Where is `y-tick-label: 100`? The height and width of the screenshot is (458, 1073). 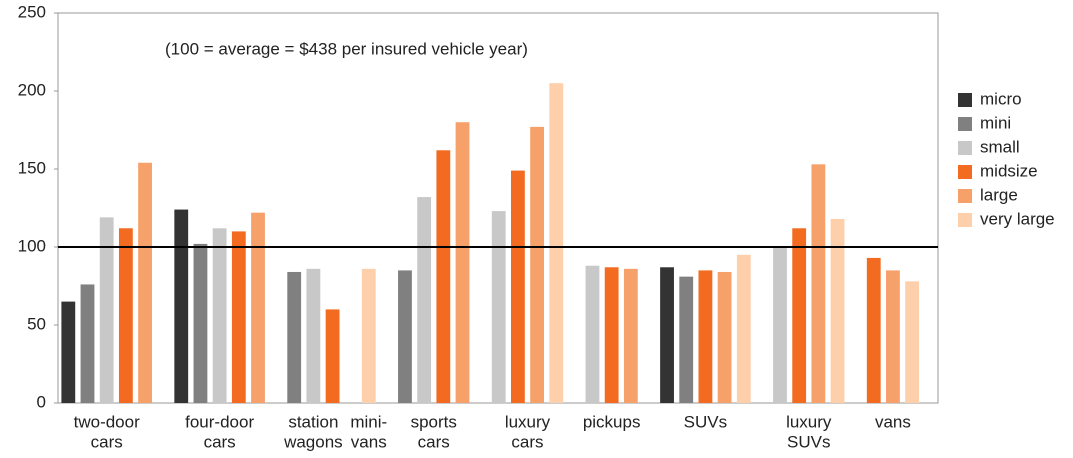 y-tick-label: 100 is located at coordinates (32, 245).